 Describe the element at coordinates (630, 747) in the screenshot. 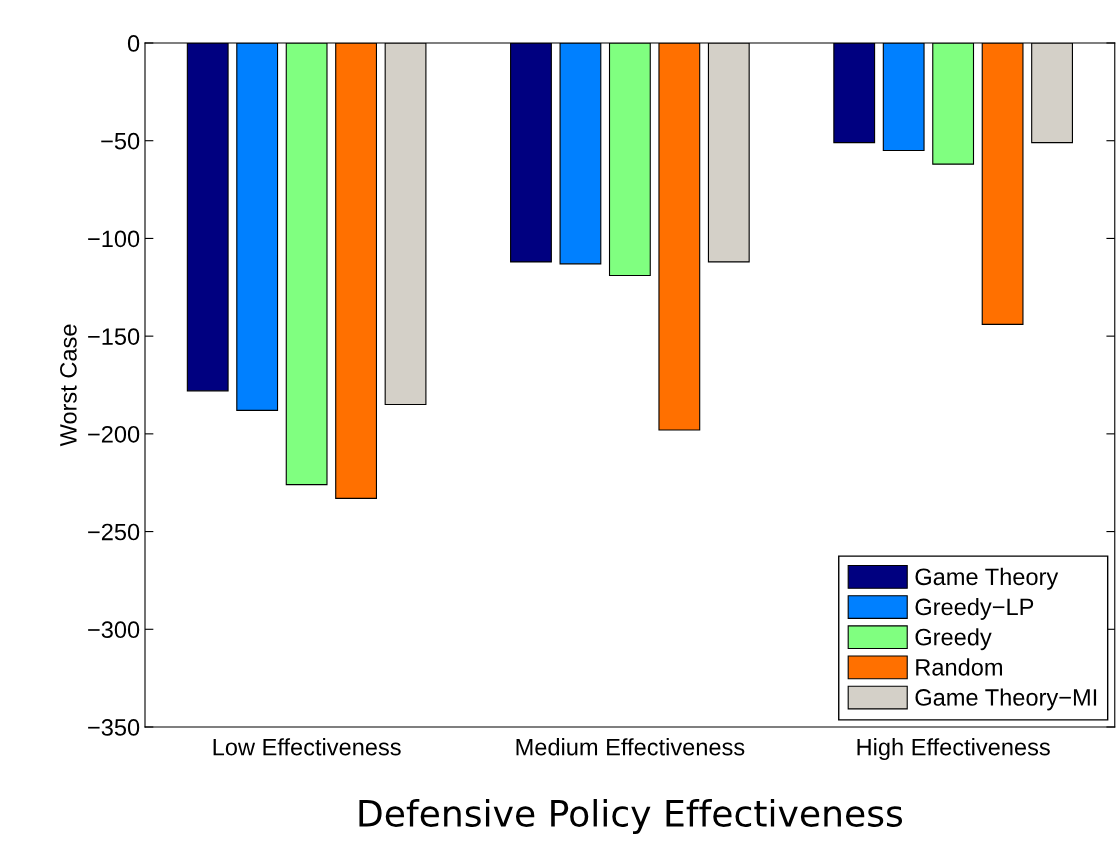

I see `x-tick-label: Medium Effectiveness` at that location.